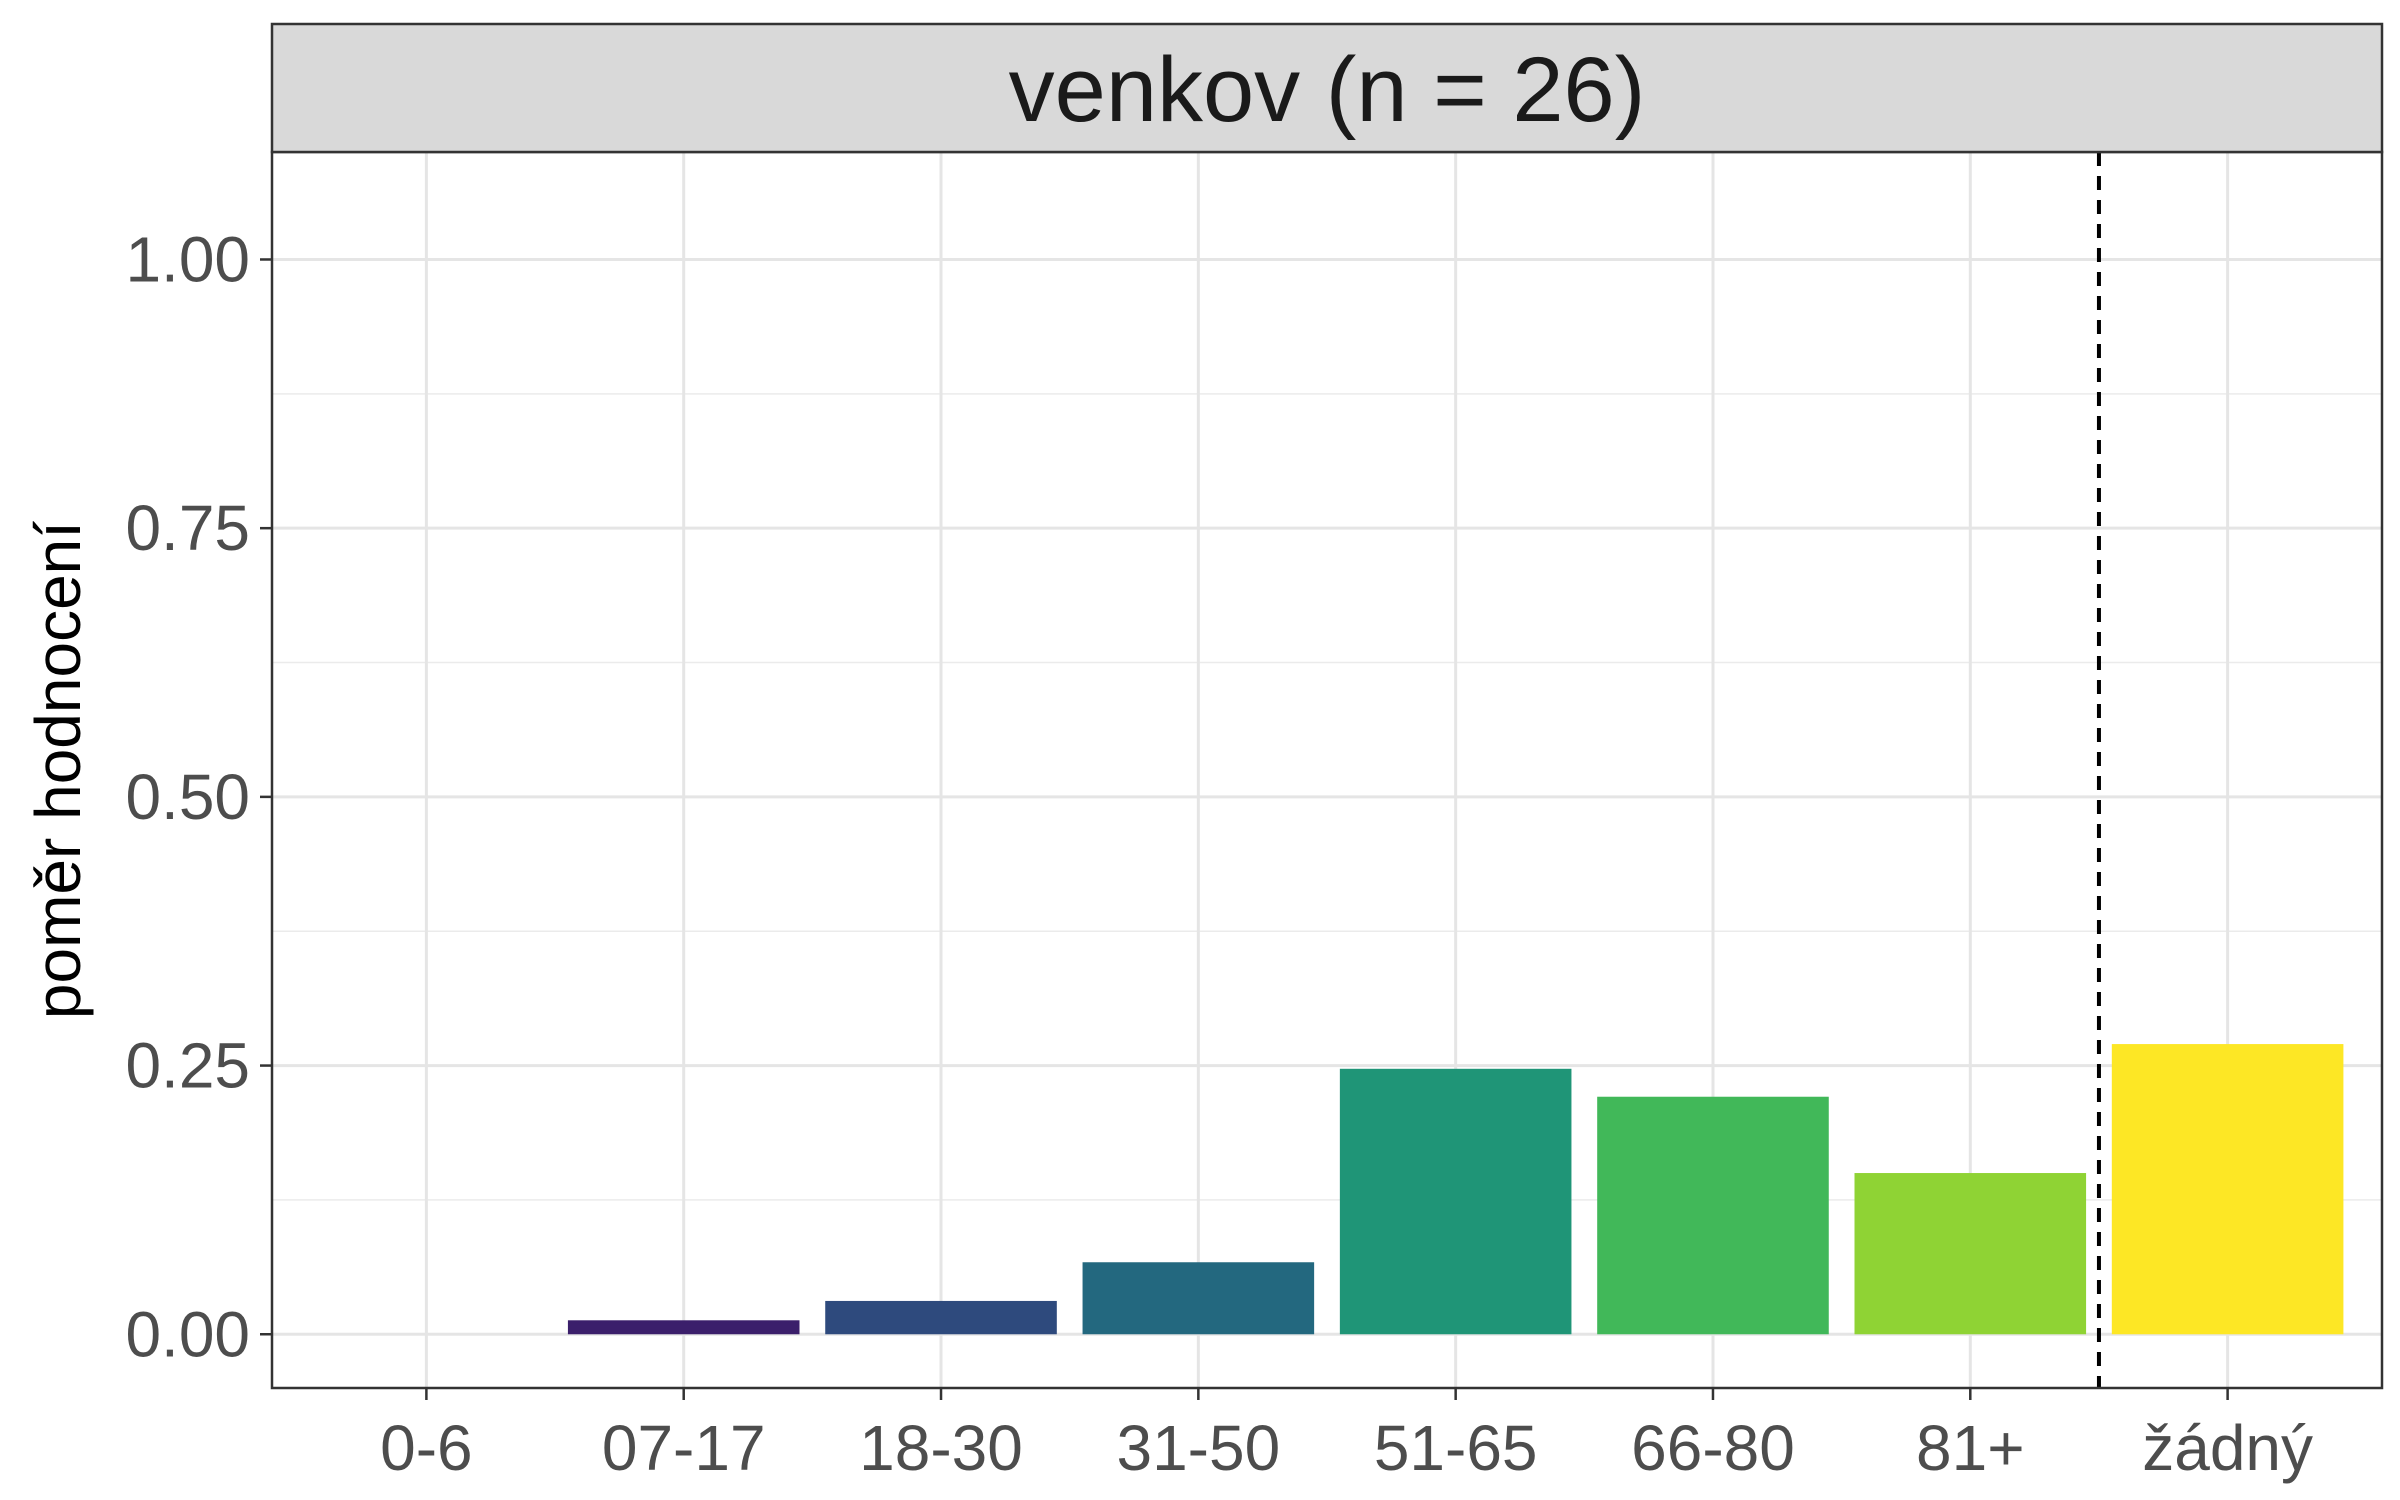 Image resolution: width=2400 pixels, height=1500 pixels. I want to click on x-tick-label: žádný, so click(2227, 1448).